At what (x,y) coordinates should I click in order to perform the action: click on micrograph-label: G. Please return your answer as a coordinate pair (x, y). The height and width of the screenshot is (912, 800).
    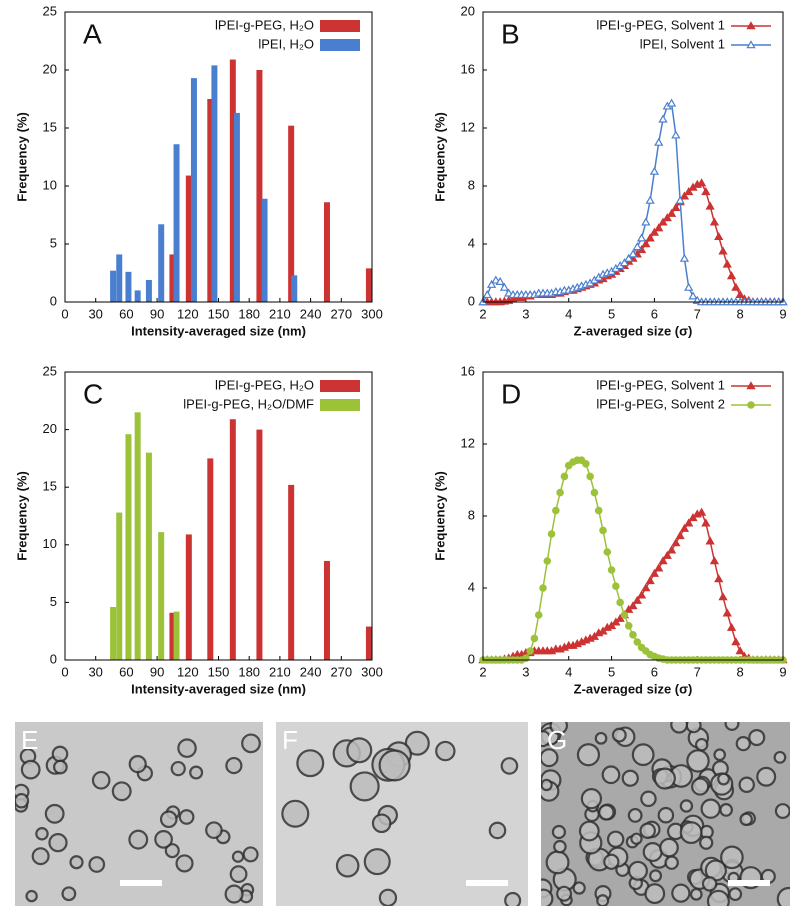
    Looking at the image, I should click on (557, 740).